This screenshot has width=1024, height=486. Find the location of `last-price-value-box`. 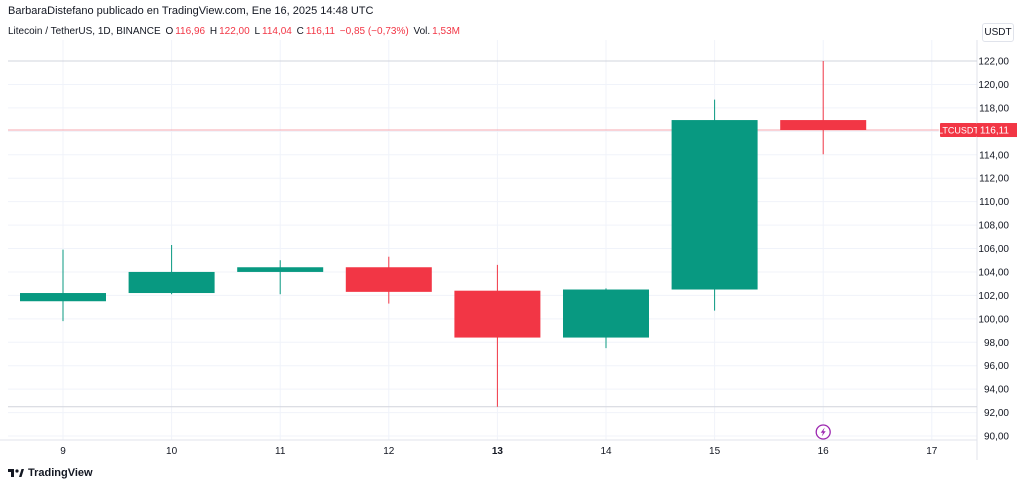

last-price-value-box is located at coordinates (997, 130).